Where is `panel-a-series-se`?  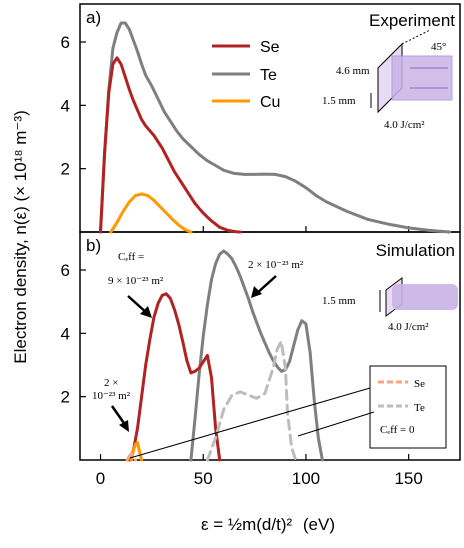 panel-a-series-se is located at coordinates (170, 145).